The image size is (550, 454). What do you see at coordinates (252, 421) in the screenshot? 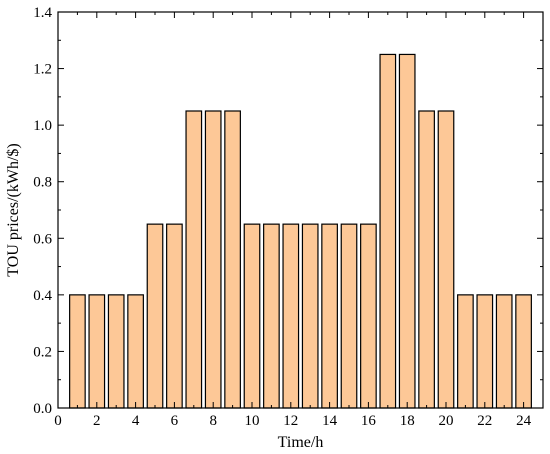
I see `x-tick-label: 10` at bounding box center [252, 421].